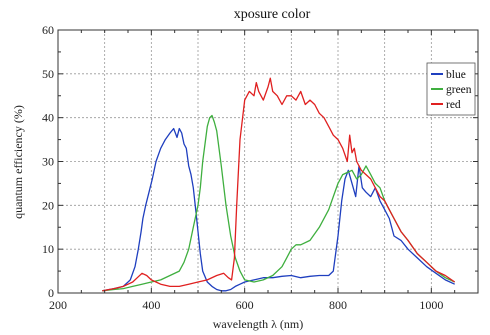 The width and height of the screenshot is (490, 335). What do you see at coordinates (58, 305) in the screenshot?
I see `x-tick-label: 200` at bounding box center [58, 305].